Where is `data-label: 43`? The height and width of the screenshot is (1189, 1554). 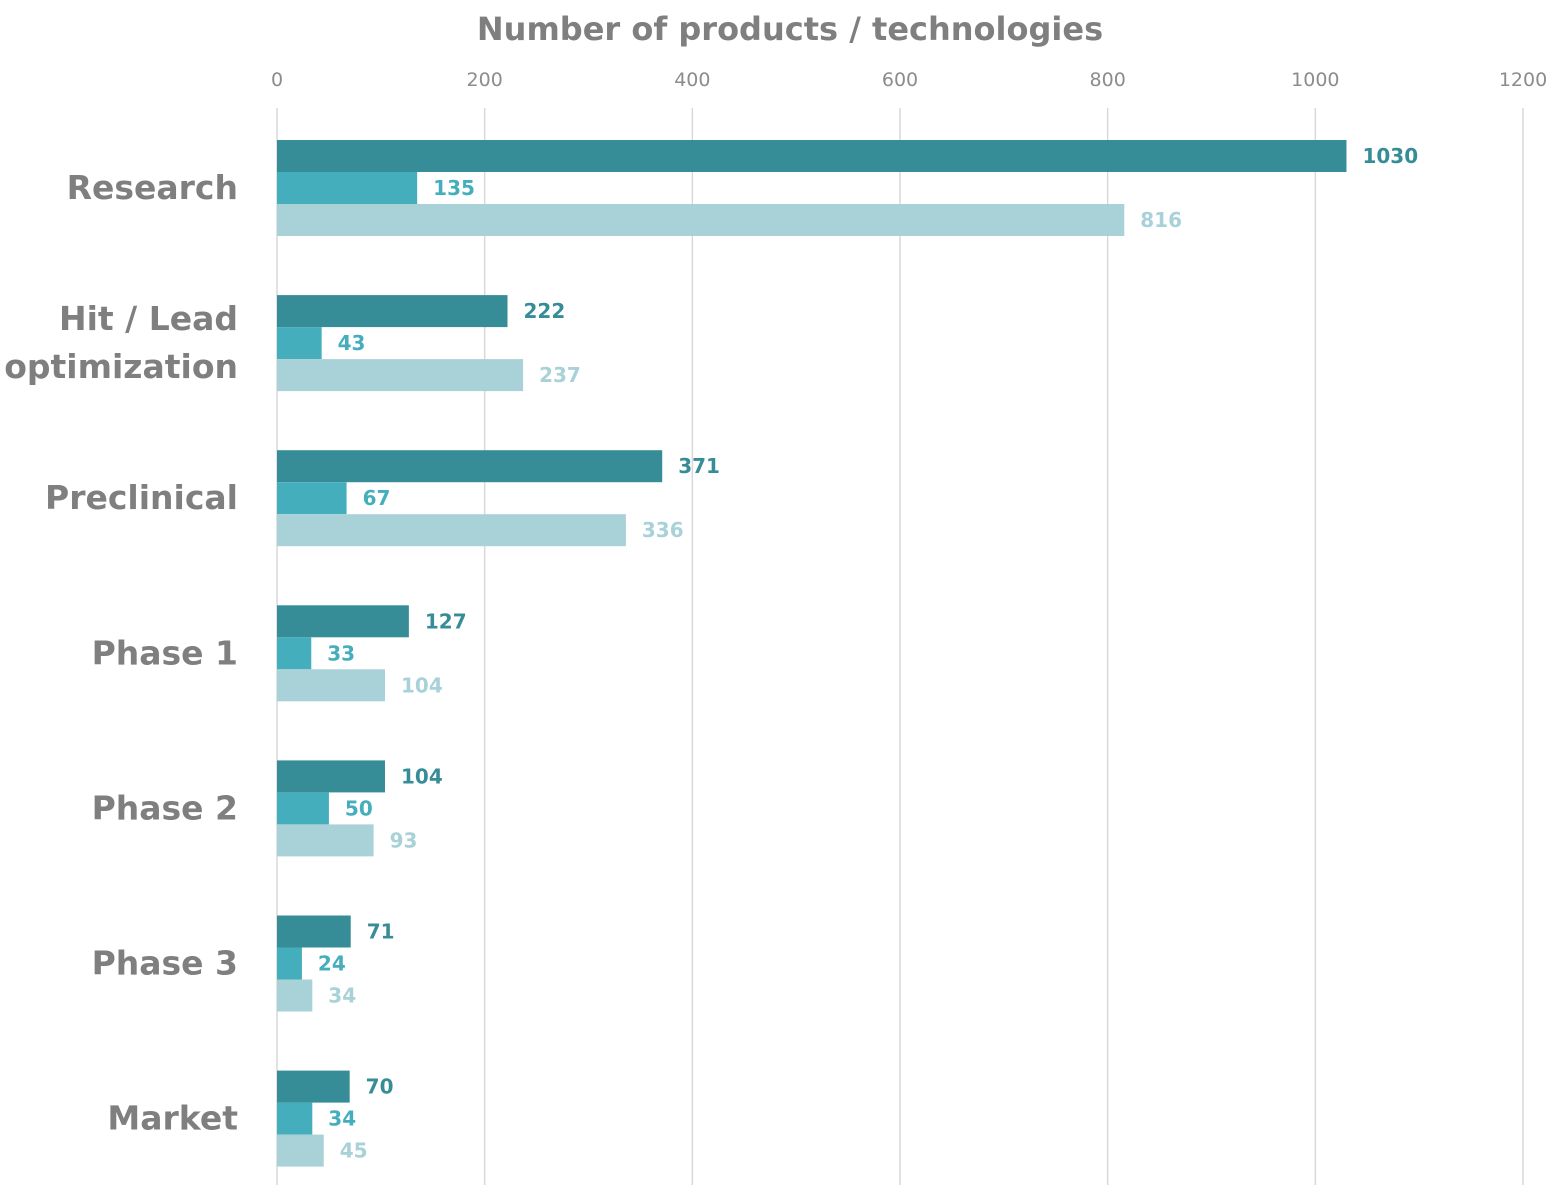 data-label: 43 is located at coordinates (352, 343).